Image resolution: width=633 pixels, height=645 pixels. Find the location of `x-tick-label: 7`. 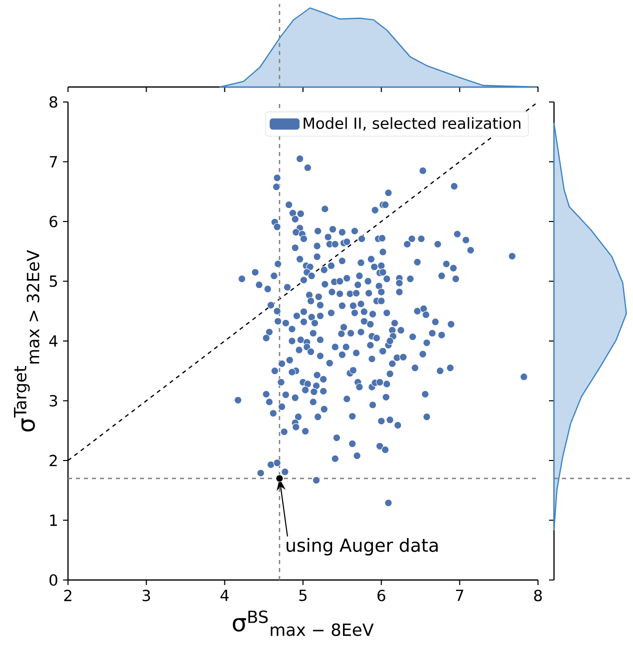

x-tick-label: 7 is located at coordinates (460, 595).